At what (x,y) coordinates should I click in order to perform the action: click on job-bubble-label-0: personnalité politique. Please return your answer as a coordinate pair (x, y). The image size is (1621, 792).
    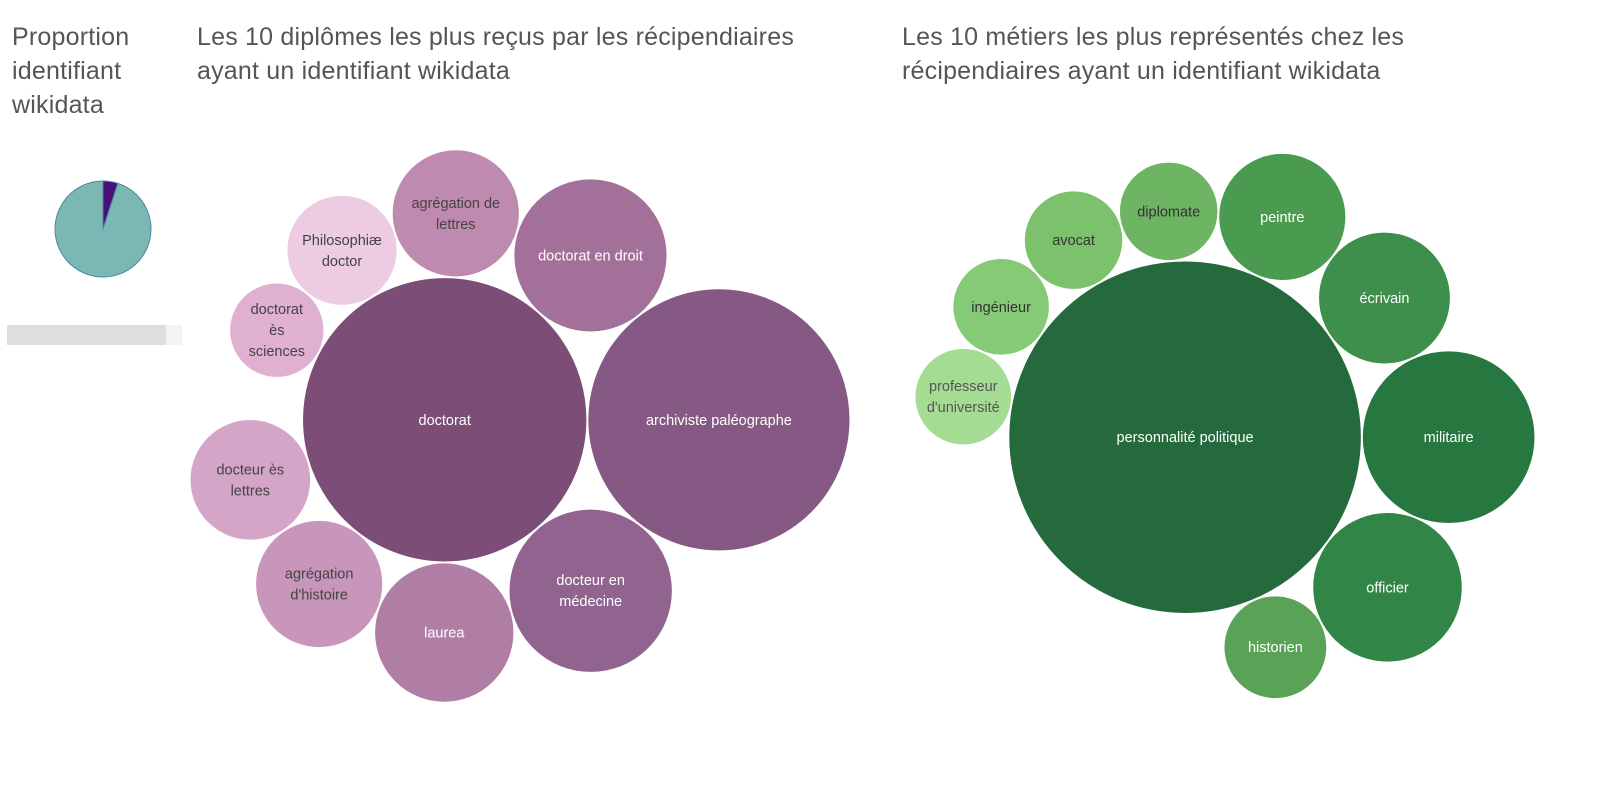
    Looking at the image, I should click on (1185, 438).